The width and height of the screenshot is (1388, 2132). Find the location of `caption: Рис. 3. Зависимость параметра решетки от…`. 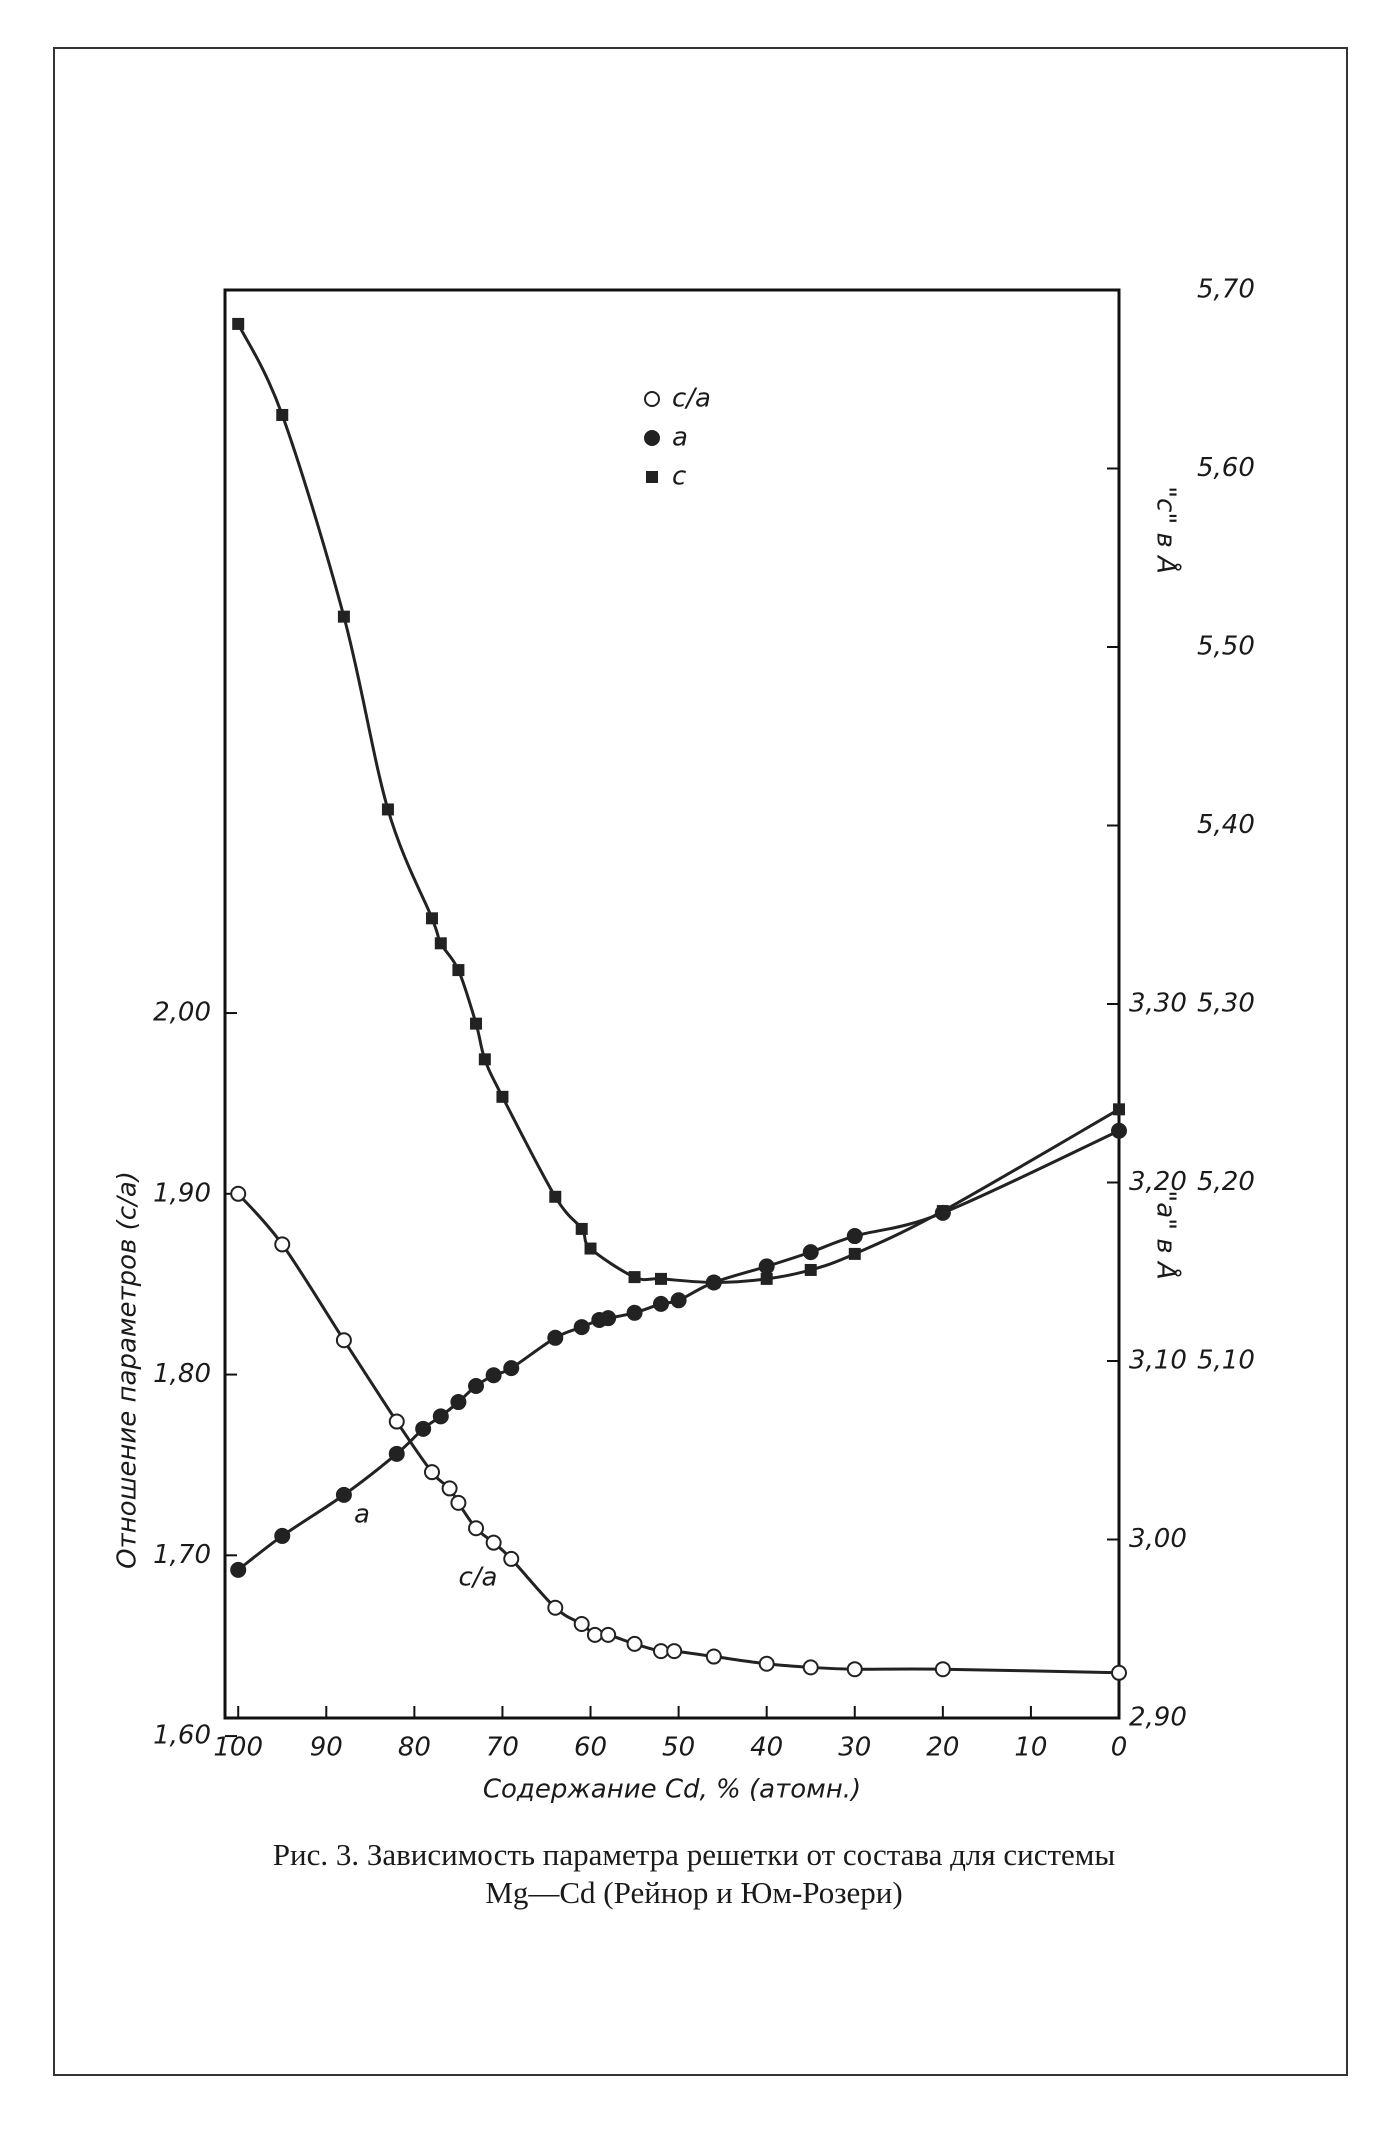

caption: Рис. 3. Зависимость параметра решетки от… is located at coordinates (694, 1854).